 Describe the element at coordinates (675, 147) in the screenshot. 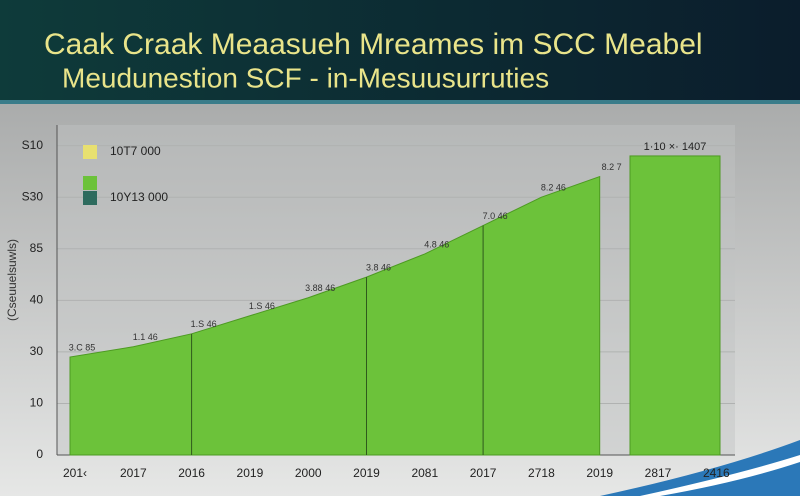

I see `bar-label: 1·10 ×· 1407` at that location.